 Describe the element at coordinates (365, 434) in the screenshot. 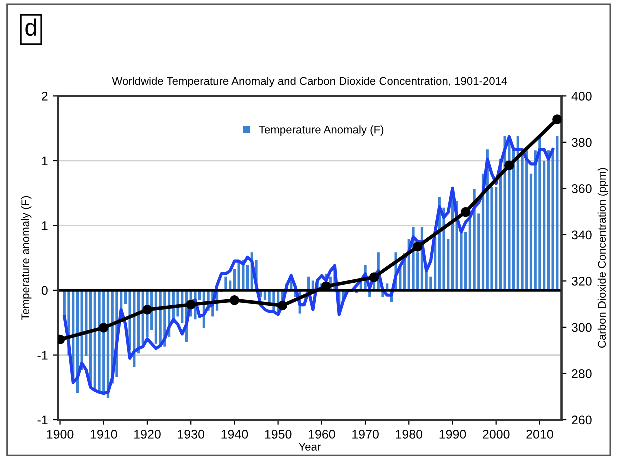

I see `x-tick-label: 1970` at that location.